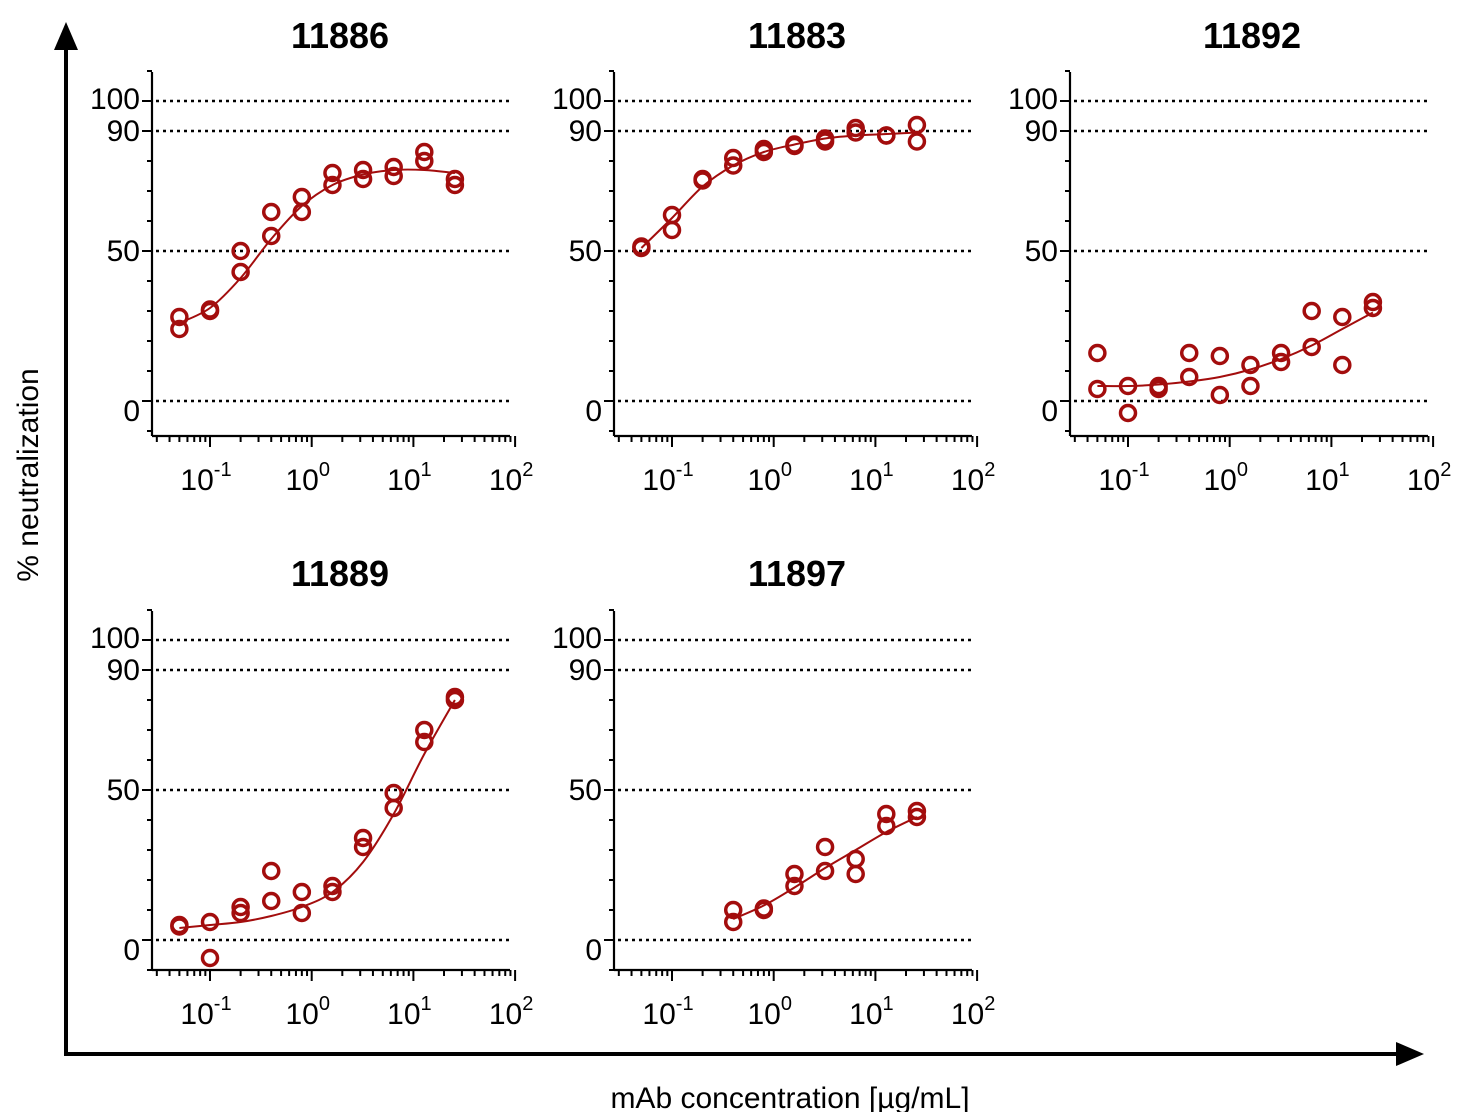 The image size is (1466, 1112). Describe the element at coordinates (28, 474) in the screenshot. I see `global-y-axis-label: % neutralization` at that location.